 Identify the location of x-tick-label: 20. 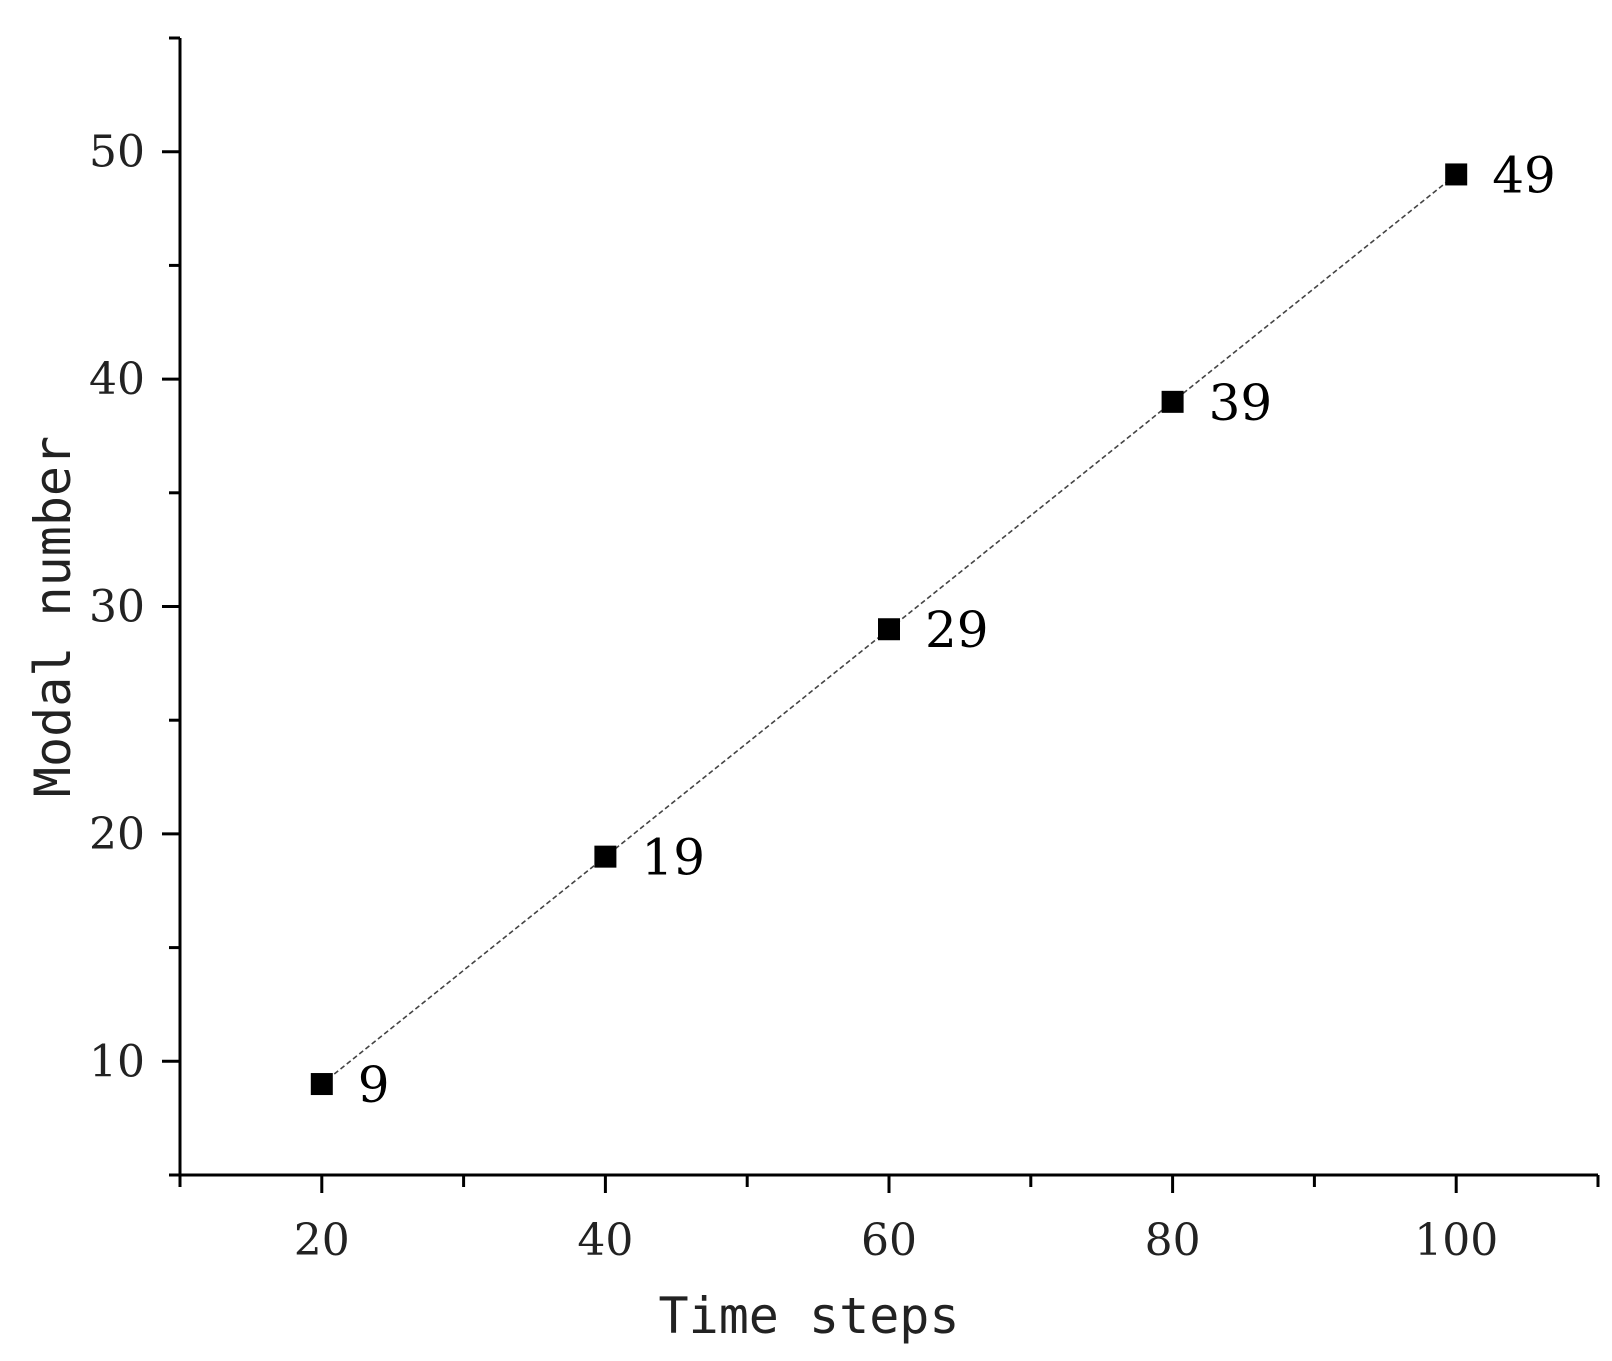
(322, 1240).